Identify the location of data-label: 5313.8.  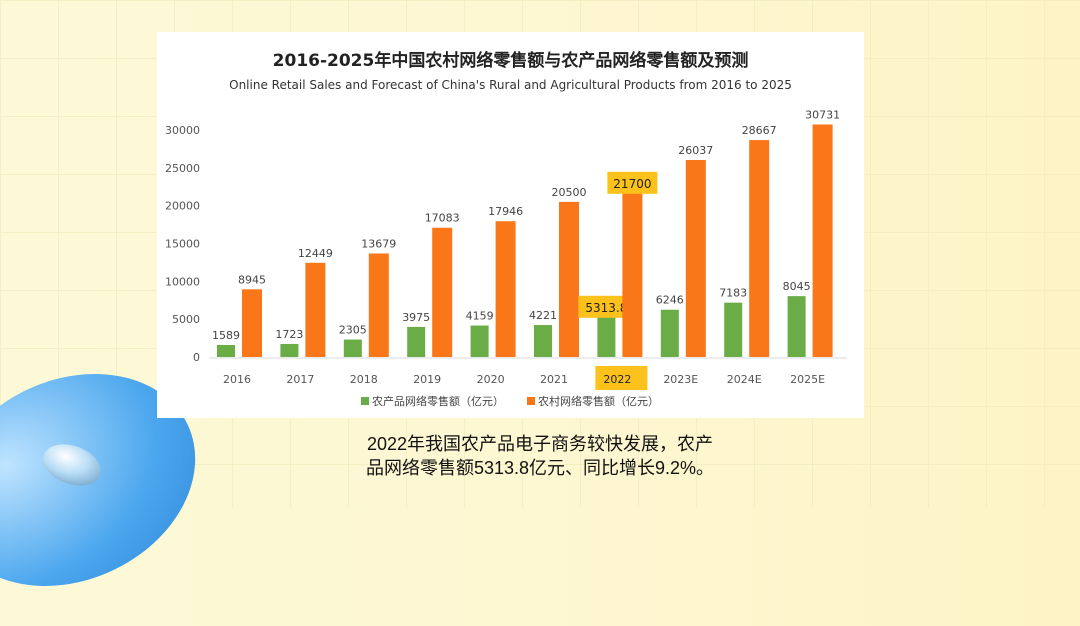
(606, 308).